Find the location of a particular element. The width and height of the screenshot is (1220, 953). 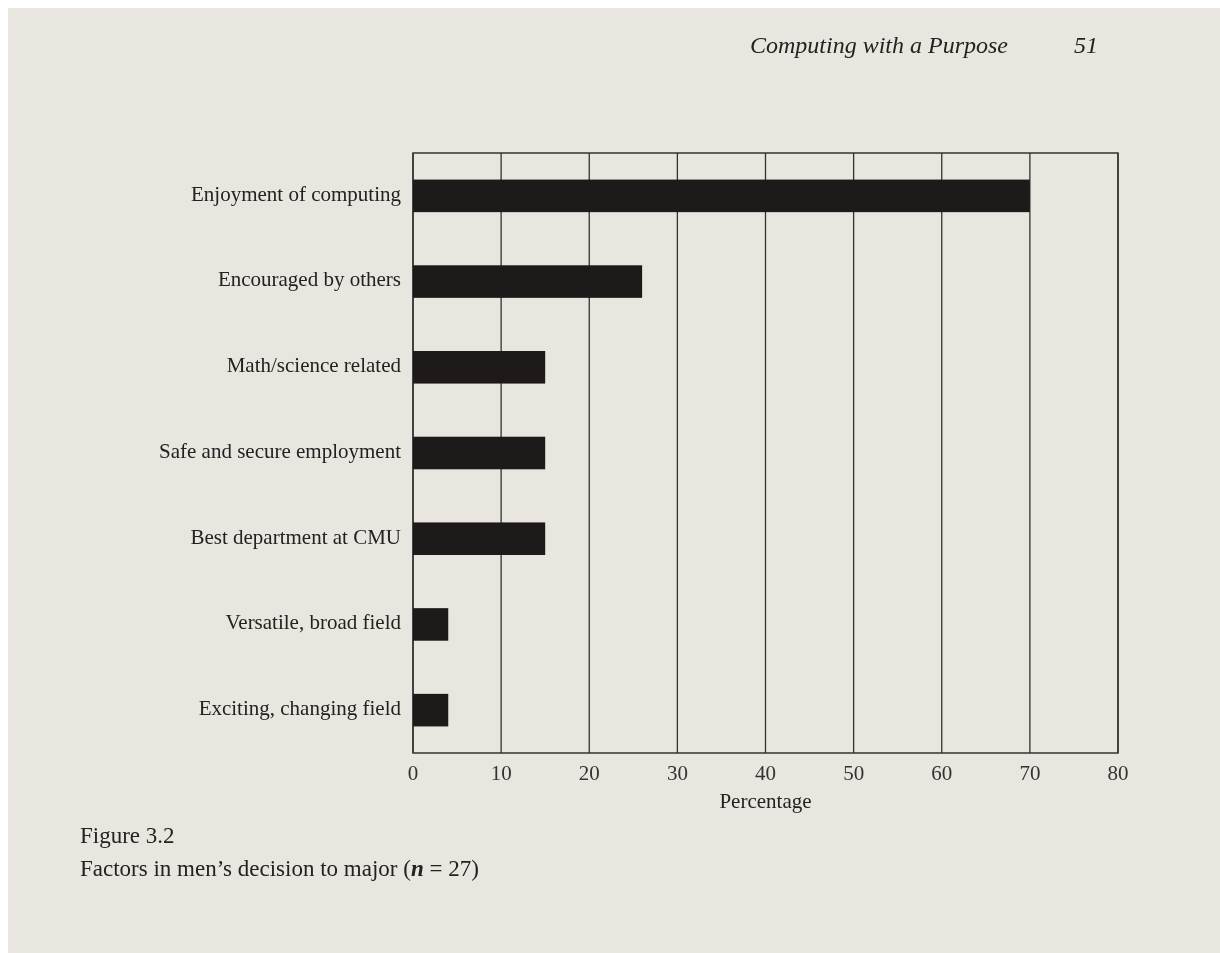

x-tick-label: 40 is located at coordinates (765, 773).